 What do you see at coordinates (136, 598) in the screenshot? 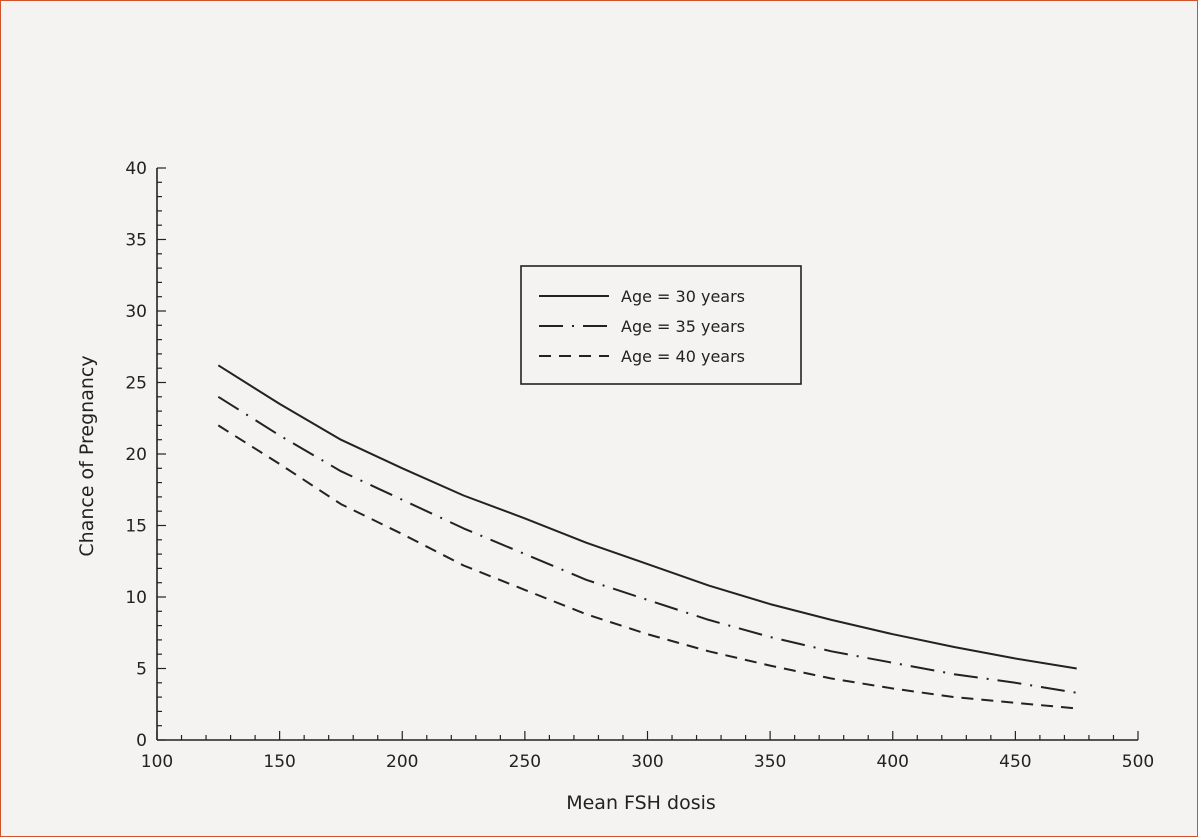
I see `y-tick-label: 10` at bounding box center [136, 598].